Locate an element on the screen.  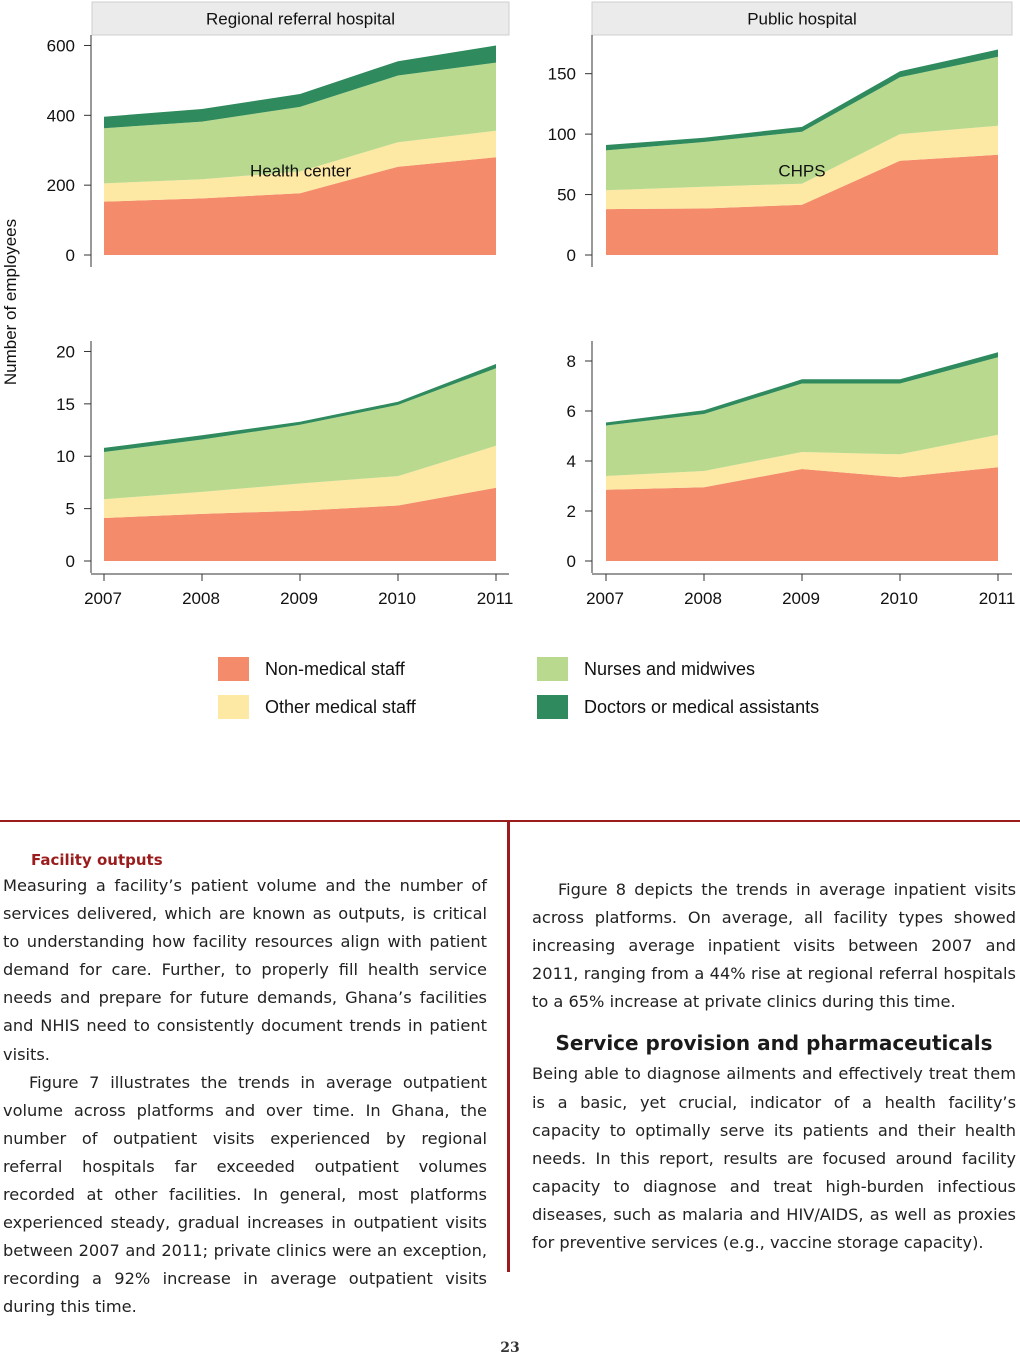
panel-title: Public hospital is located at coordinates (802, 19).